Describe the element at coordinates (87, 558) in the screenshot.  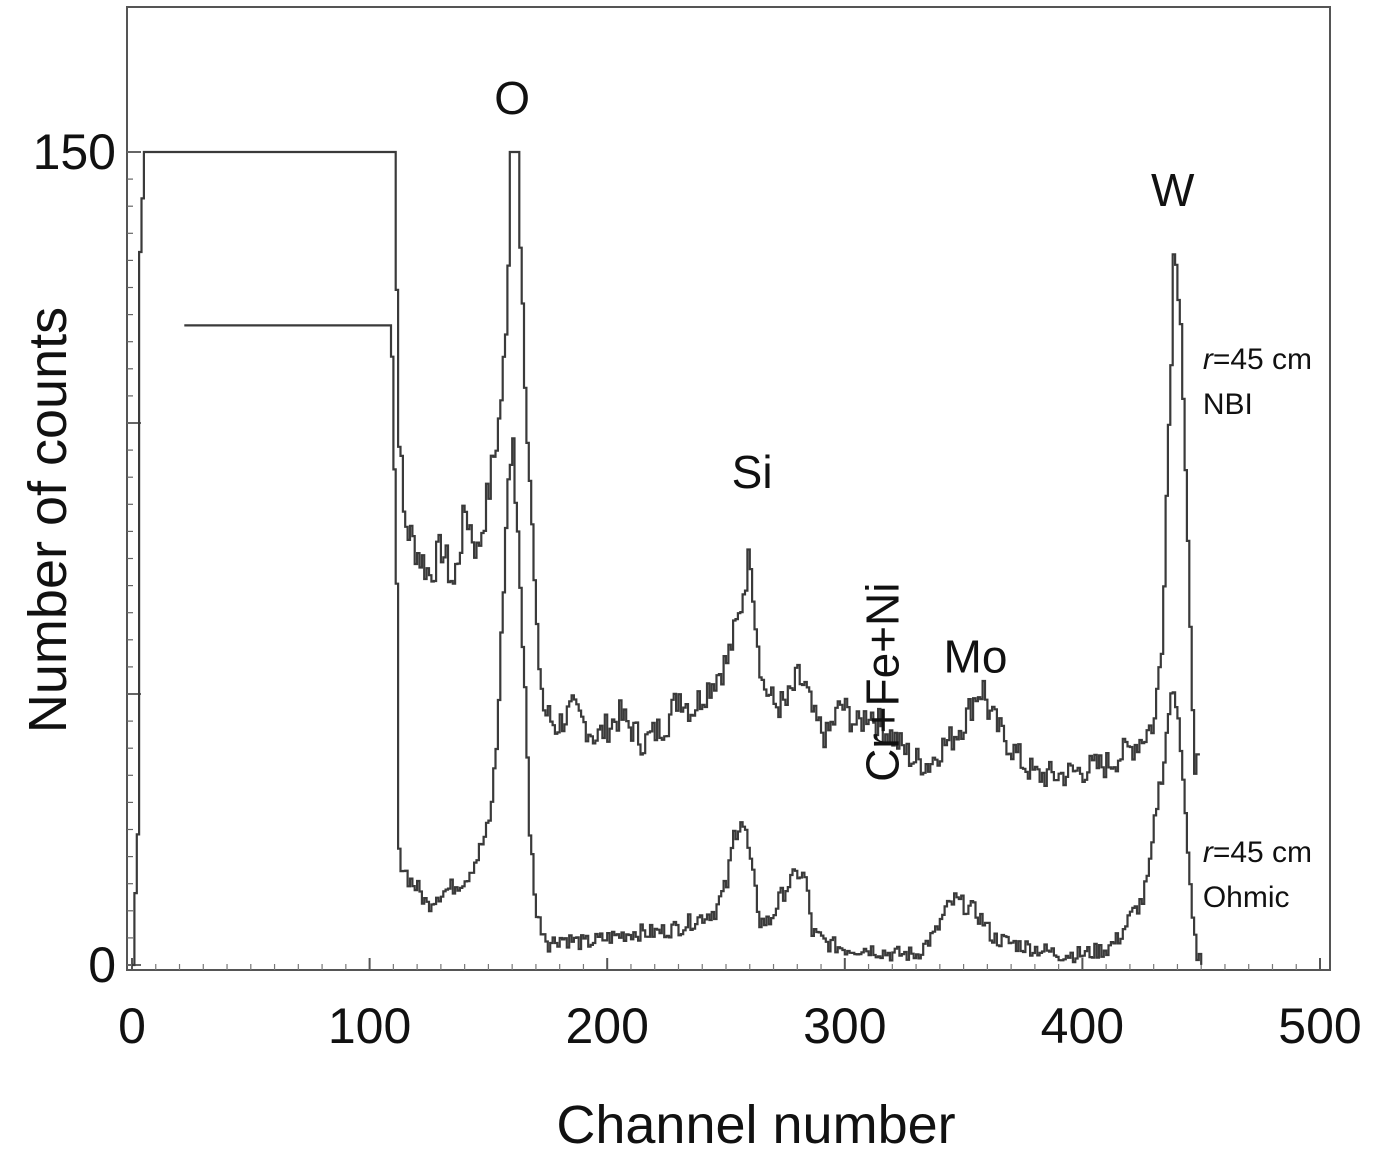
I see `y-axis: 0 150` at that location.